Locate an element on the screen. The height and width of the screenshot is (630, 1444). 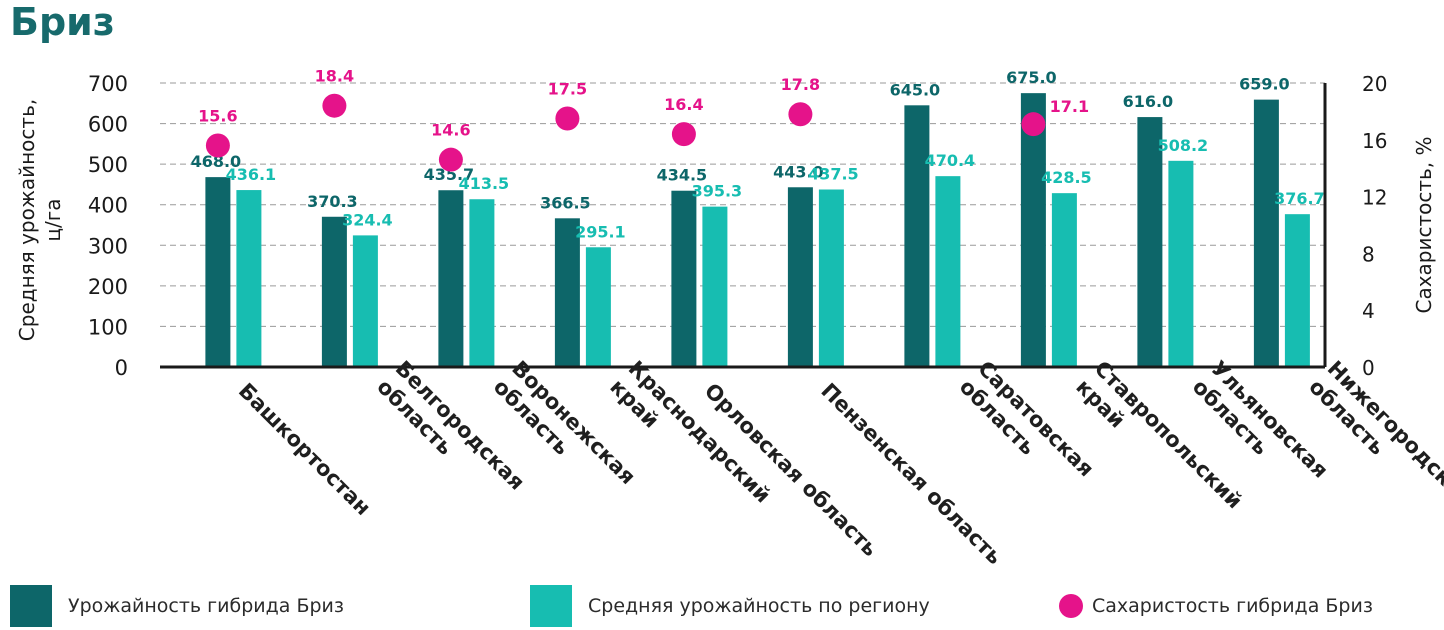
legend-item-yield-hybrid: Урожайность гибрида Бриз is located at coordinates (177, 606).